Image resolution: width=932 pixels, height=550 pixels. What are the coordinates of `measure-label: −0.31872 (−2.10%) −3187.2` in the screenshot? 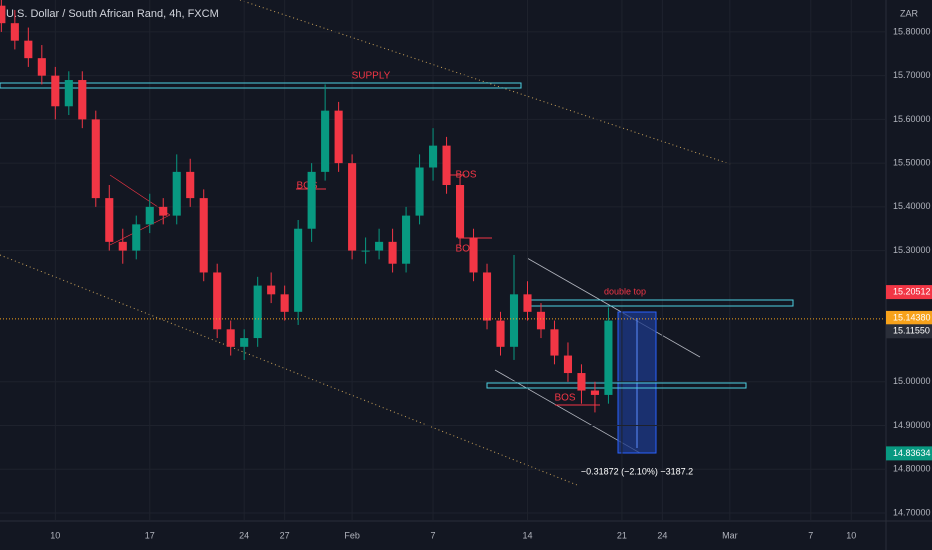 It's located at (637, 471).